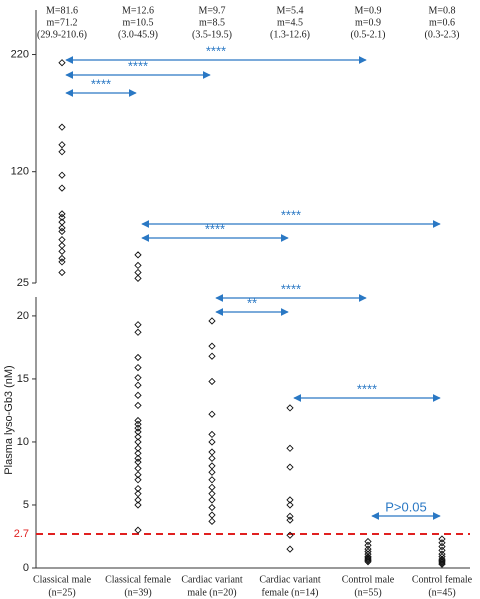  Describe the element at coordinates (290, 22) in the screenshot. I see `group-stat: m=4.5` at that location.